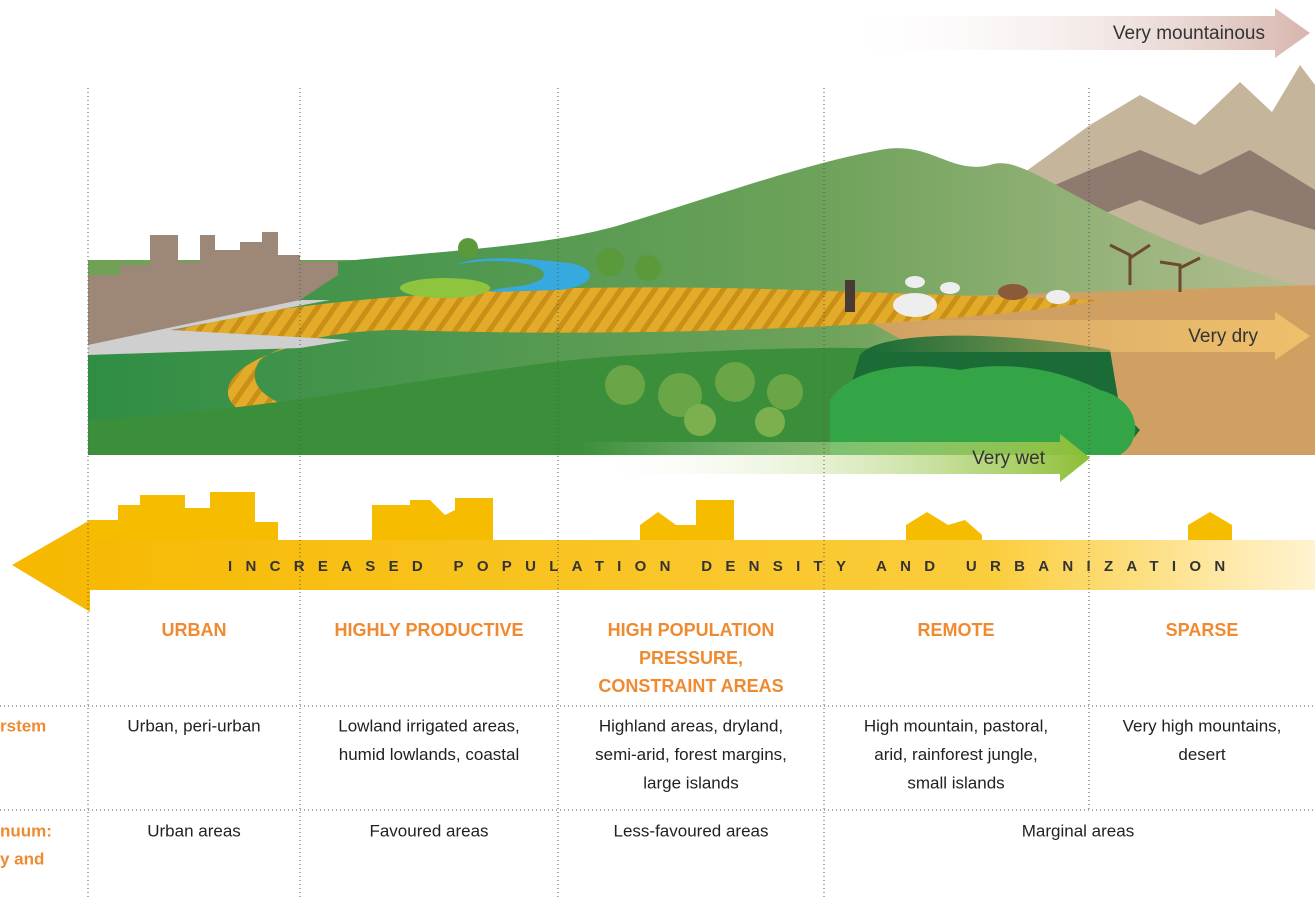  What do you see at coordinates (428, 630) in the screenshot?
I see `column-header: HIGHLY PRODUCTIVE` at bounding box center [428, 630].